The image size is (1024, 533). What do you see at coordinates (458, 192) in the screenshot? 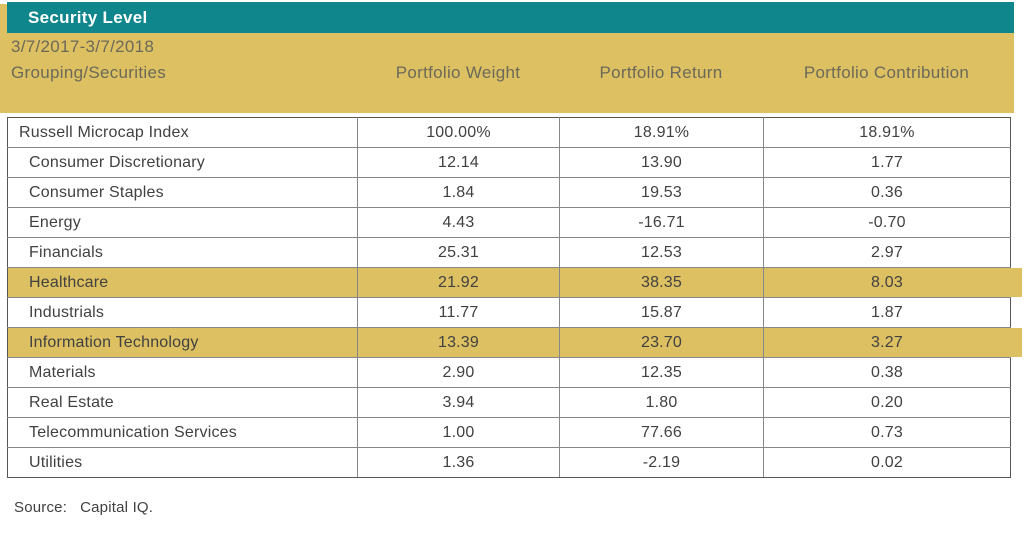
I see `weight-cell: 1.84` at bounding box center [458, 192].